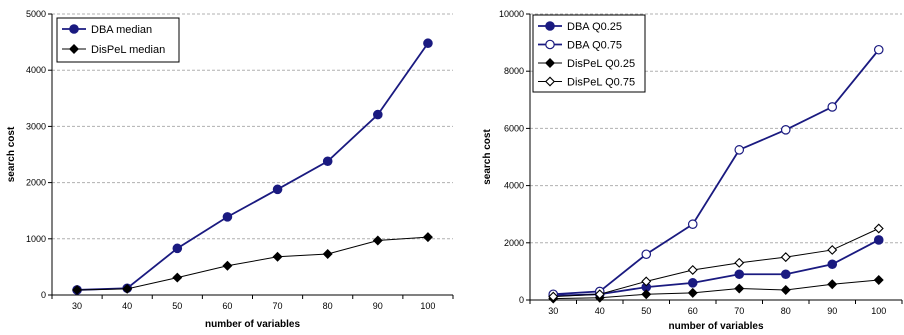  Describe the element at coordinates (36, 126) in the screenshot. I see `y-tick-label: 3000` at that location.